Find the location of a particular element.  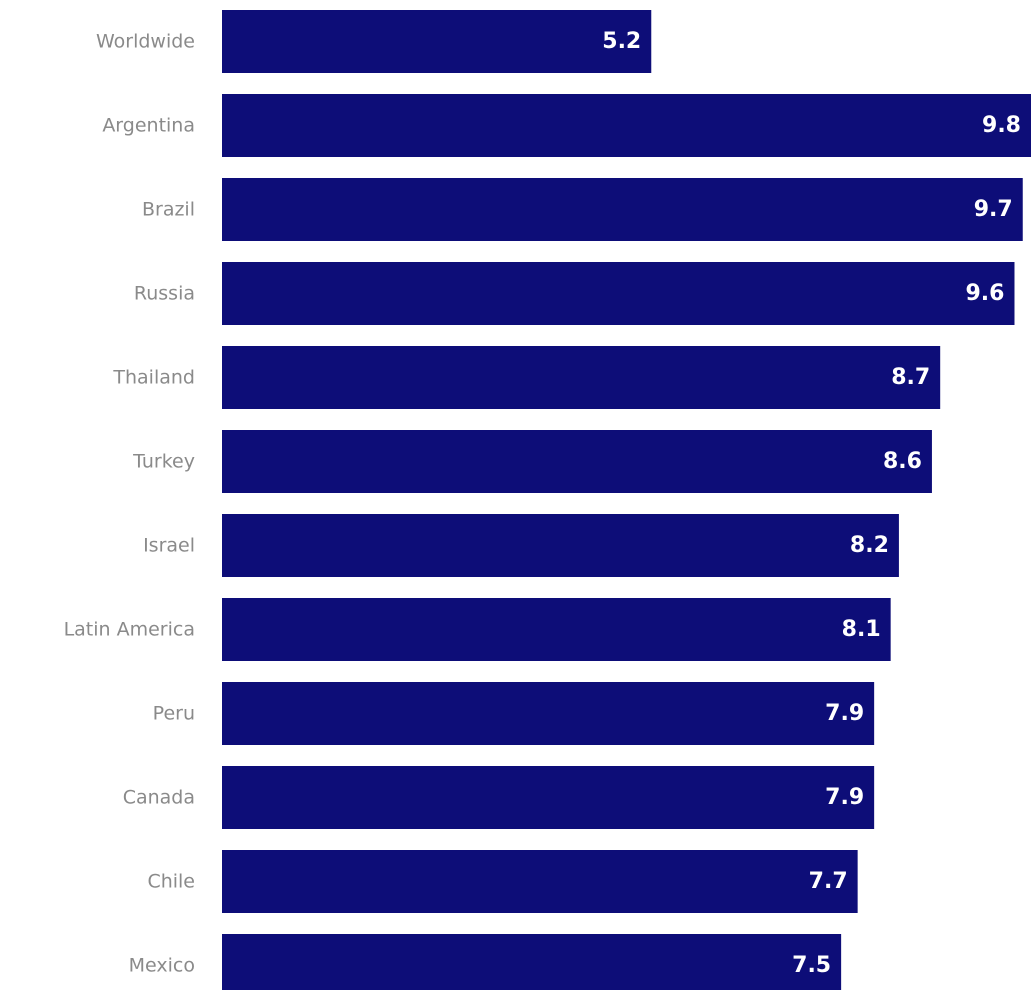

data-label: 8.2 is located at coordinates (869, 545).